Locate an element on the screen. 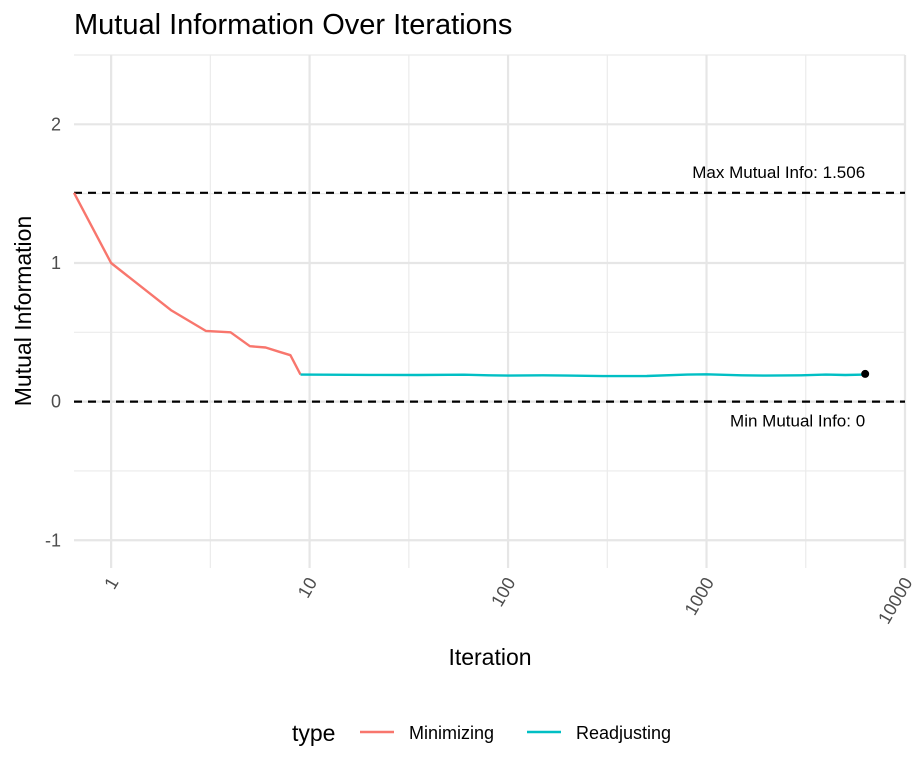  chart-title: Mutual Information Over Iterations is located at coordinates (293, 25).